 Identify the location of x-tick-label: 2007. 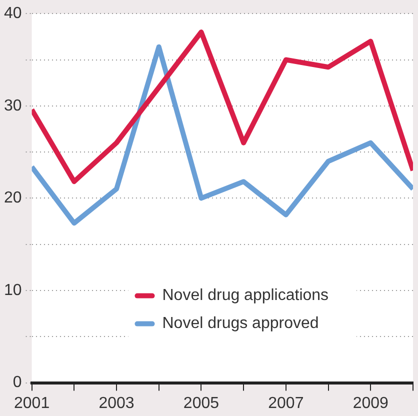
(286, 403).